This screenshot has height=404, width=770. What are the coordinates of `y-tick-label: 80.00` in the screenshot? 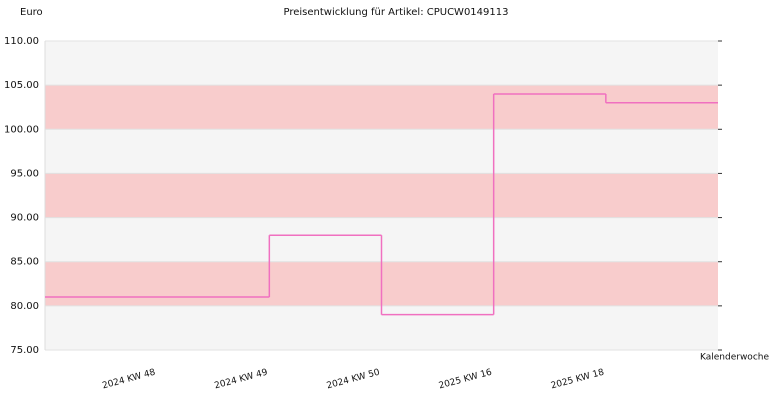 It's located at (24, 306).